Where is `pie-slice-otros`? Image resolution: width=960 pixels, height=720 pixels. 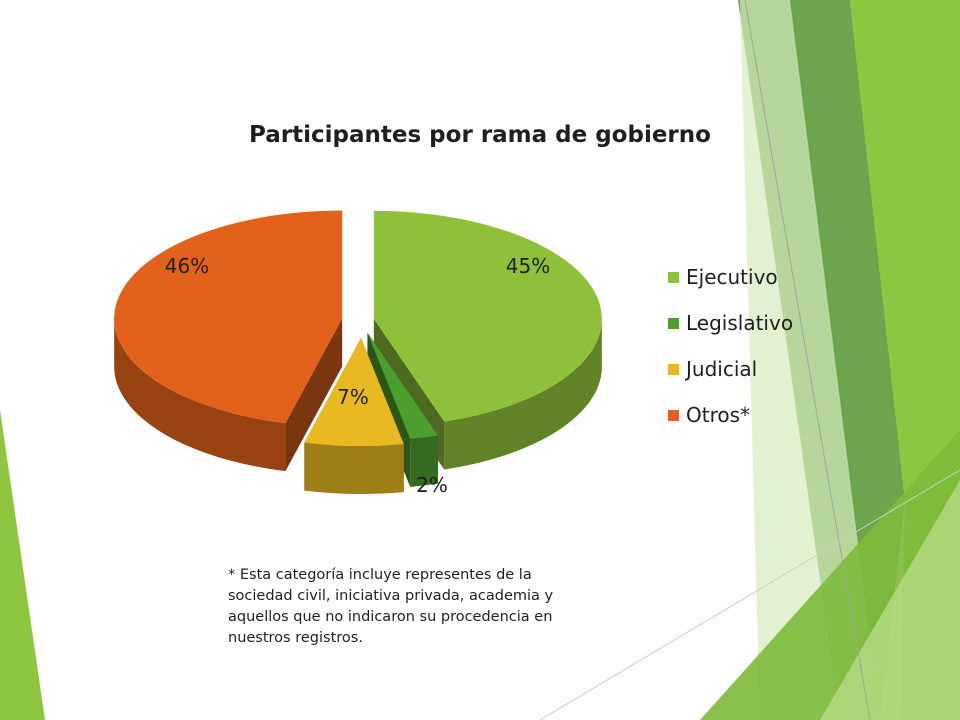
pie-slice-otros is located at coordinates (228, 341).